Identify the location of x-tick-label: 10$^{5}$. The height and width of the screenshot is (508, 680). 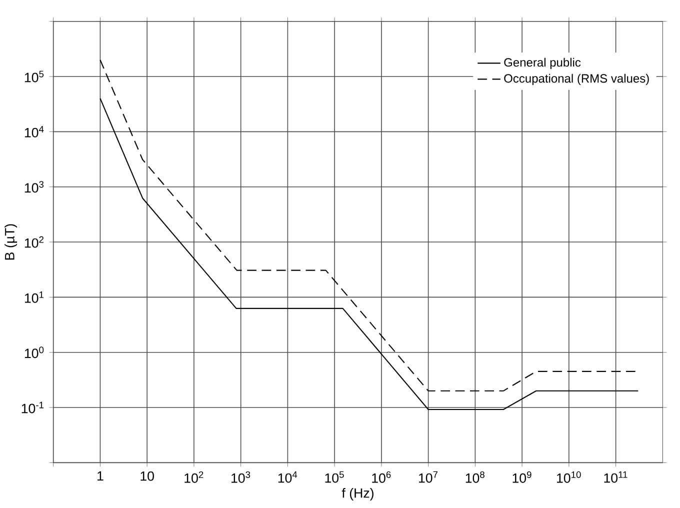
(334, 477).